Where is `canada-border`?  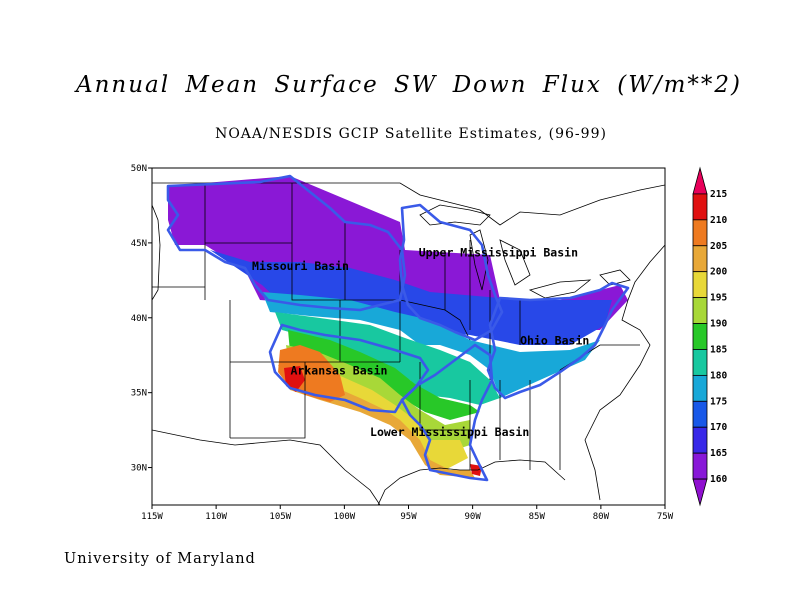 canada-border is located at coordinates (408, 204).